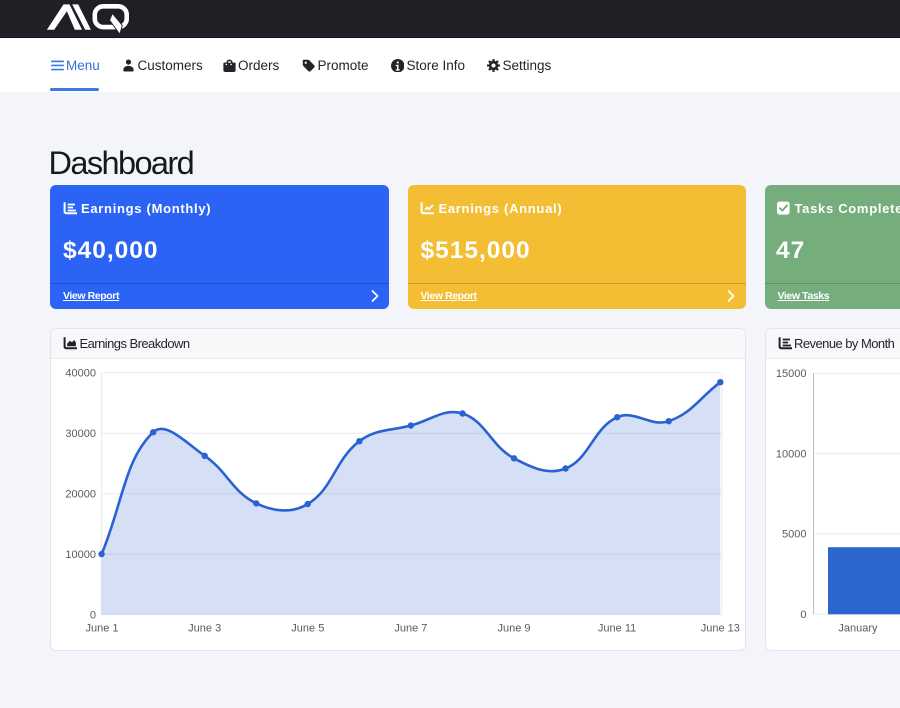 The image size is (900, 708). Describe the element at coordinates (720, 629) in the screenshot. I see `svg-text: June 13` at that location.